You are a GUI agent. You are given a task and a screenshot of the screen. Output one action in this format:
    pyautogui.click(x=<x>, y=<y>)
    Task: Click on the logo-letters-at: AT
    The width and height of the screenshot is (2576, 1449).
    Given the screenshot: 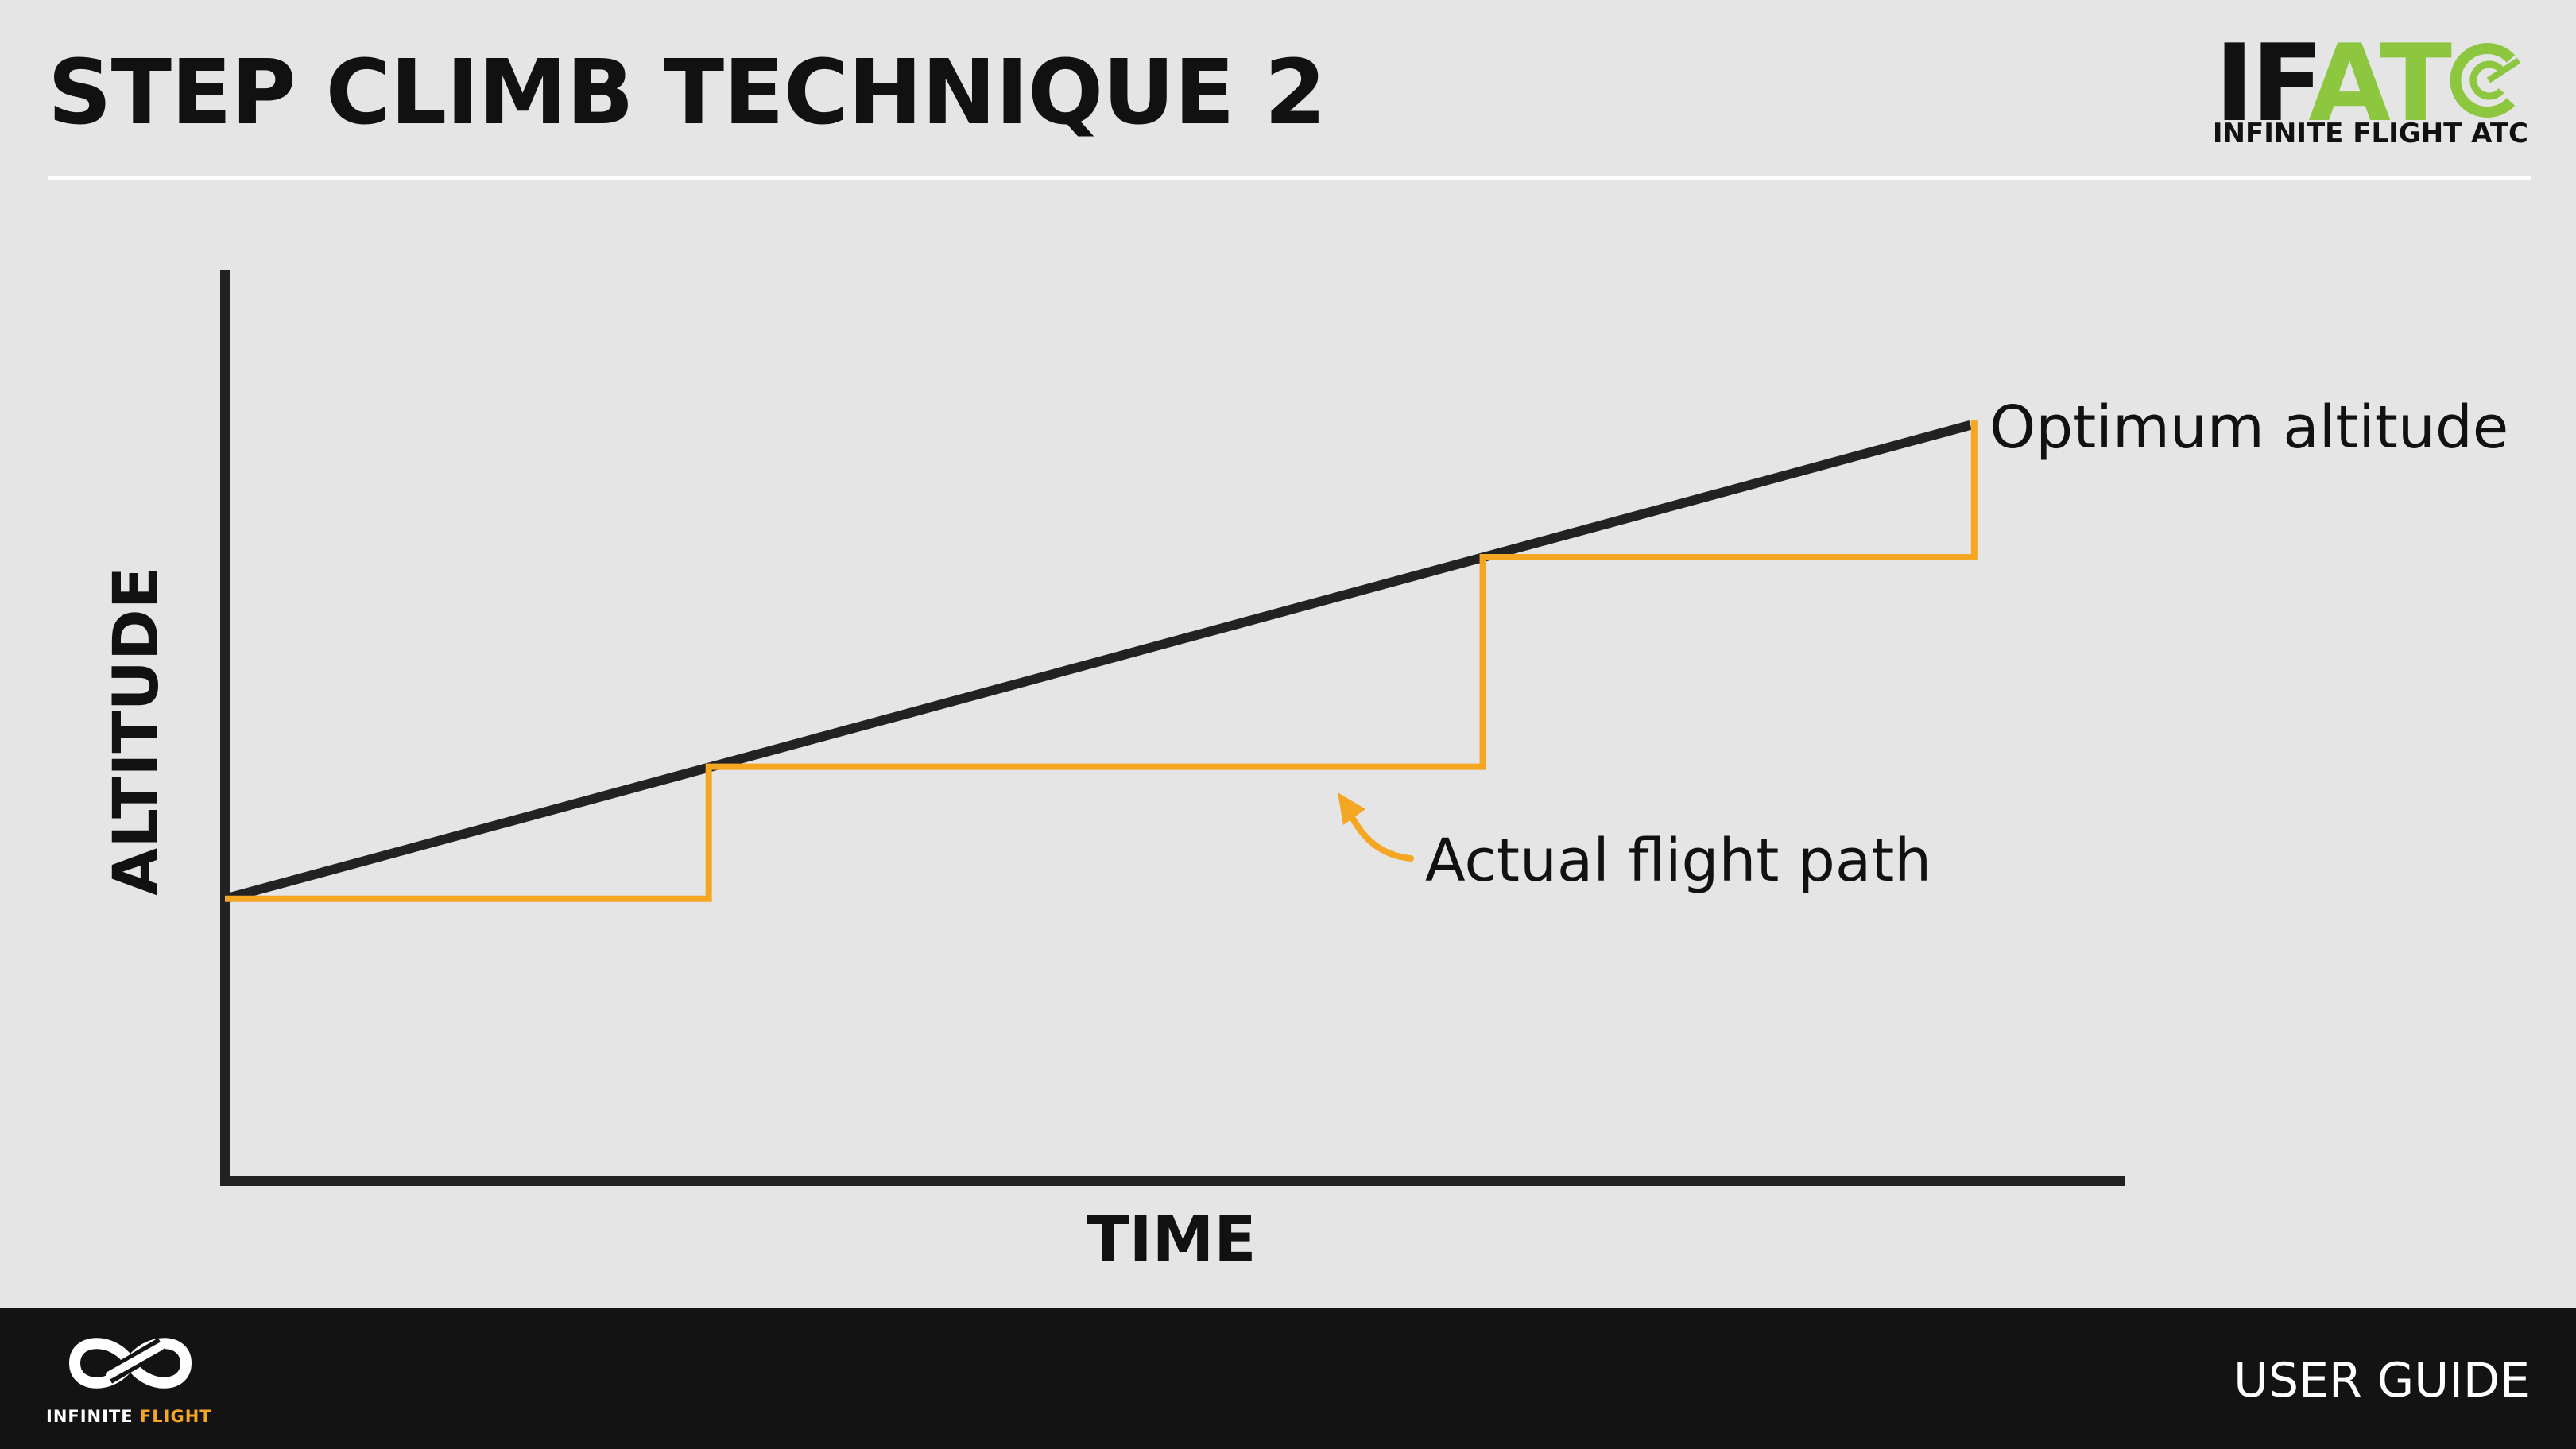 What is the action you would take?
    pyautogui.click(x=2380, y=83)
    